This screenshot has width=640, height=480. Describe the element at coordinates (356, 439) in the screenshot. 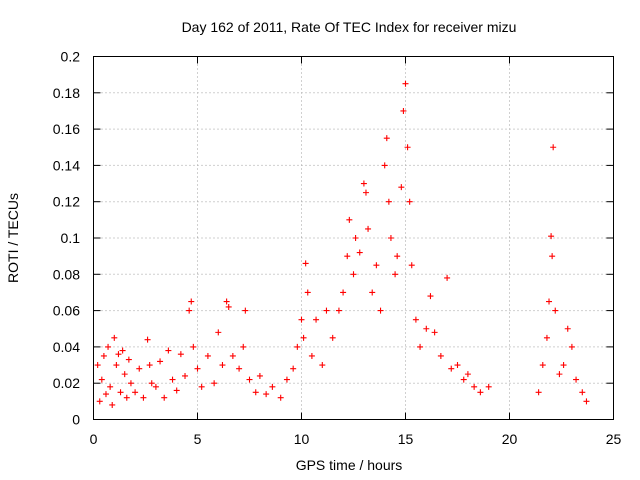

I see `x-tick-labels: 0 5 10 15 20 25` at that location.